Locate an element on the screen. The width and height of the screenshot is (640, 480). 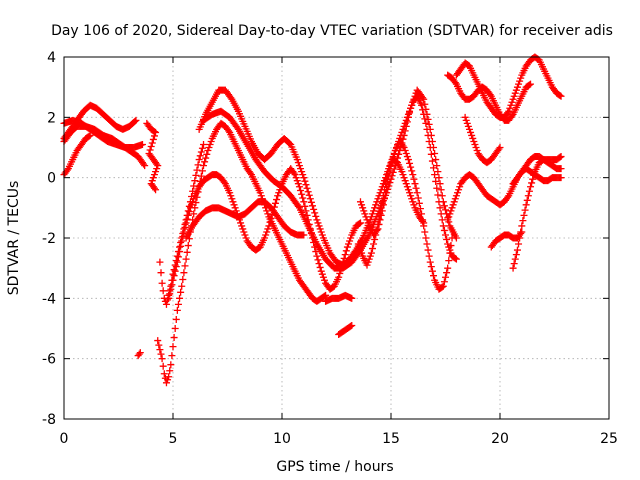
x-tick-label: 0 is located at coordinates (64, 439).